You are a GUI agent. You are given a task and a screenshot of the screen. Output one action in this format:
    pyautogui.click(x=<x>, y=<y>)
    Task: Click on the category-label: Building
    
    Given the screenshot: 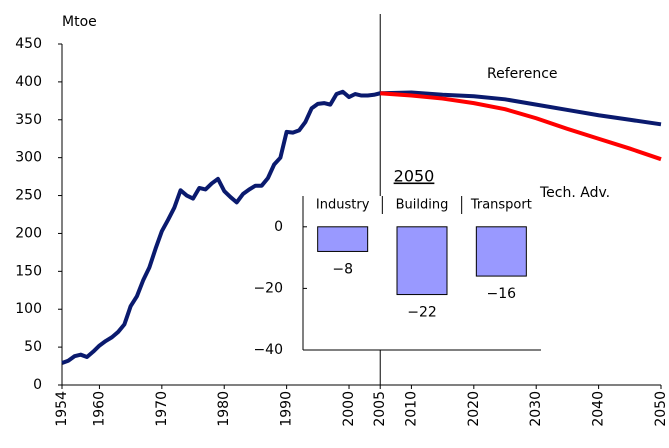 What is the action you would take?
    pyautogui.click(x=422, y=205)
    